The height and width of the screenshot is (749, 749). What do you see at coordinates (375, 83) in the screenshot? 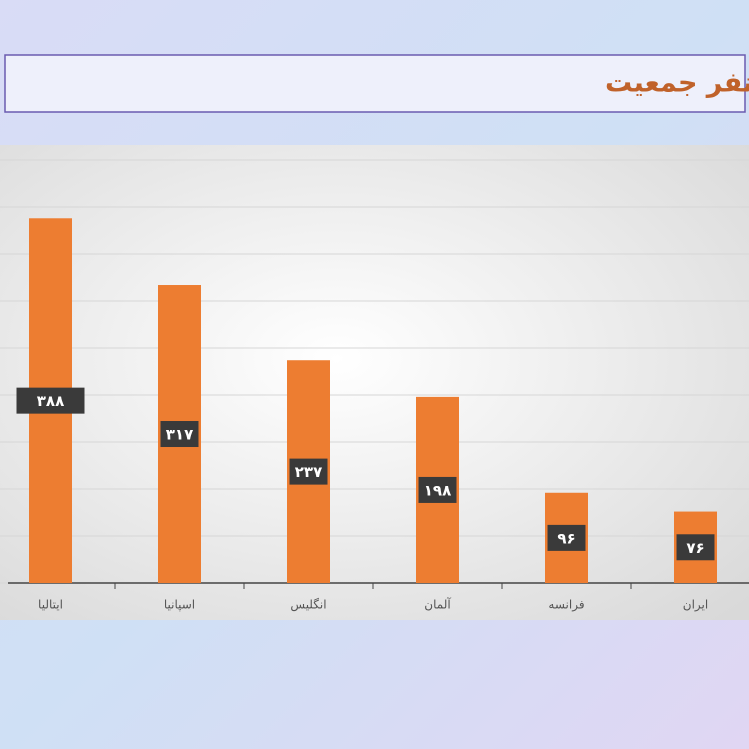
I see `title-box` at bounding box center [375, 83].